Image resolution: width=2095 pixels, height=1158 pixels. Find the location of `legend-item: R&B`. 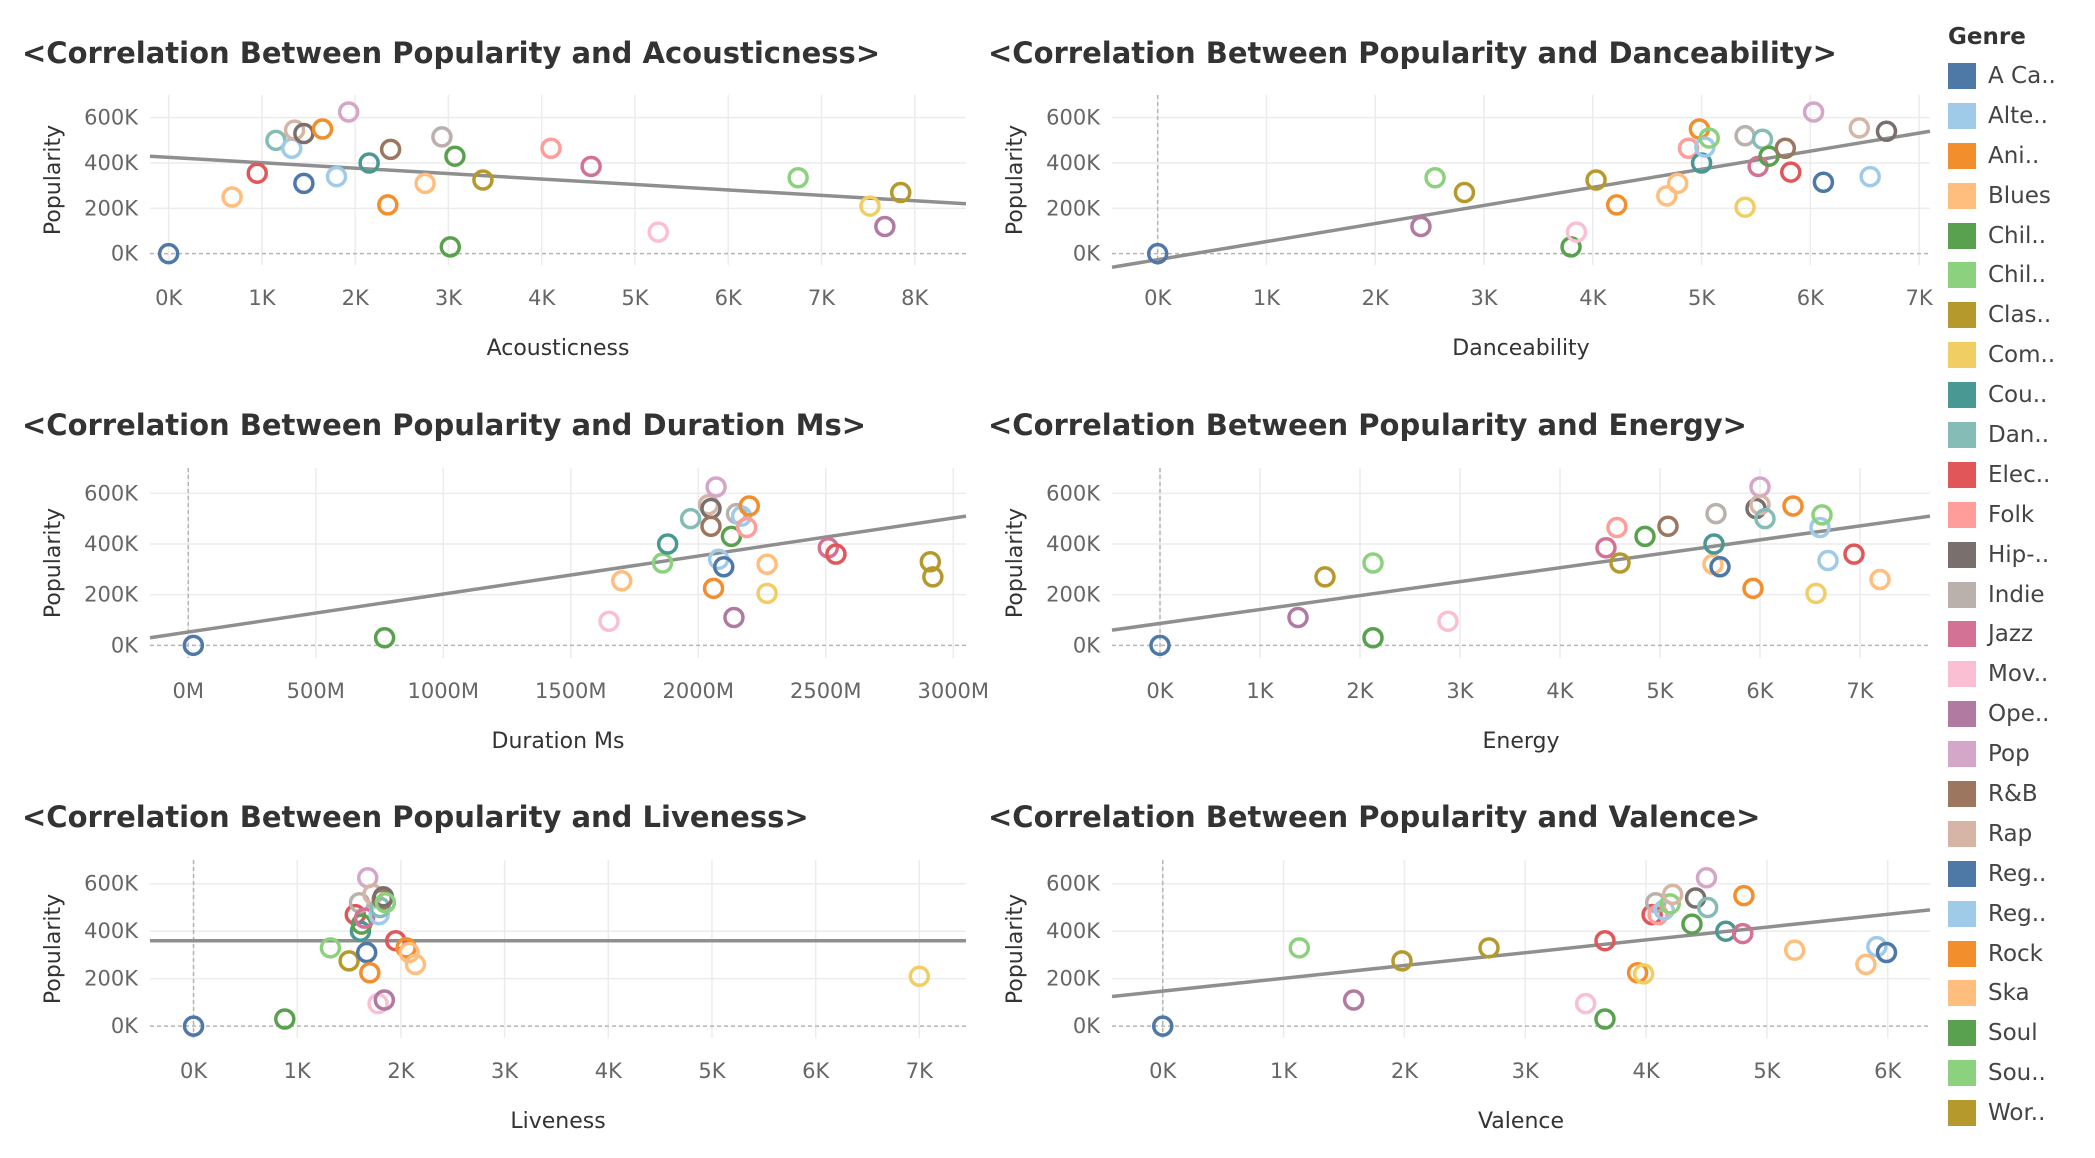

legend-item: R&B is located at coordinates (2018, 794).